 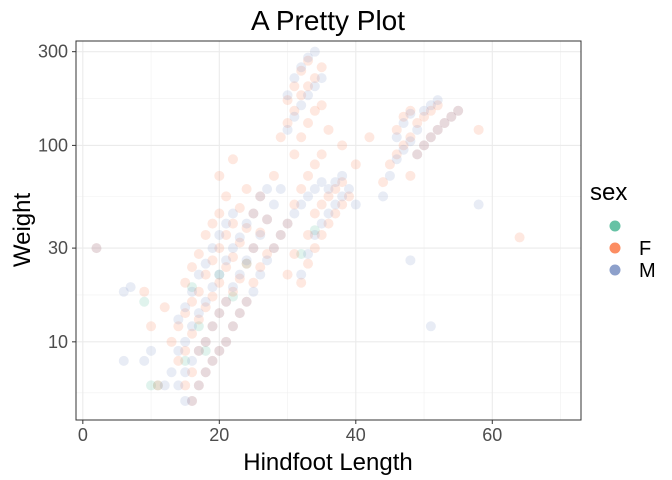 I want to click on chart-title: A Pretty Plot, so click(x=328, y=20).